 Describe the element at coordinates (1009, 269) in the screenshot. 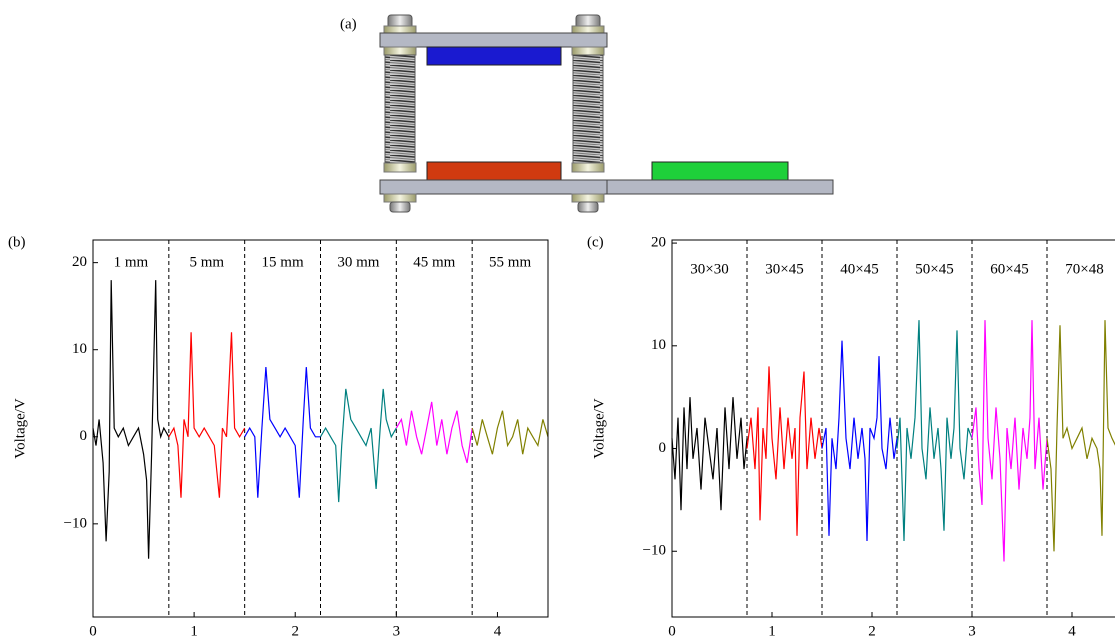

I see `segment-label: 60×45` at that location.